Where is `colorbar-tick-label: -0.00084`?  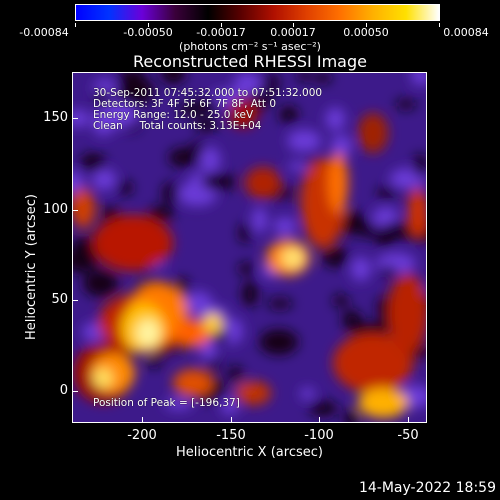 colorbar-tick-label: -0.00084 is located at coordinates (44, 32).